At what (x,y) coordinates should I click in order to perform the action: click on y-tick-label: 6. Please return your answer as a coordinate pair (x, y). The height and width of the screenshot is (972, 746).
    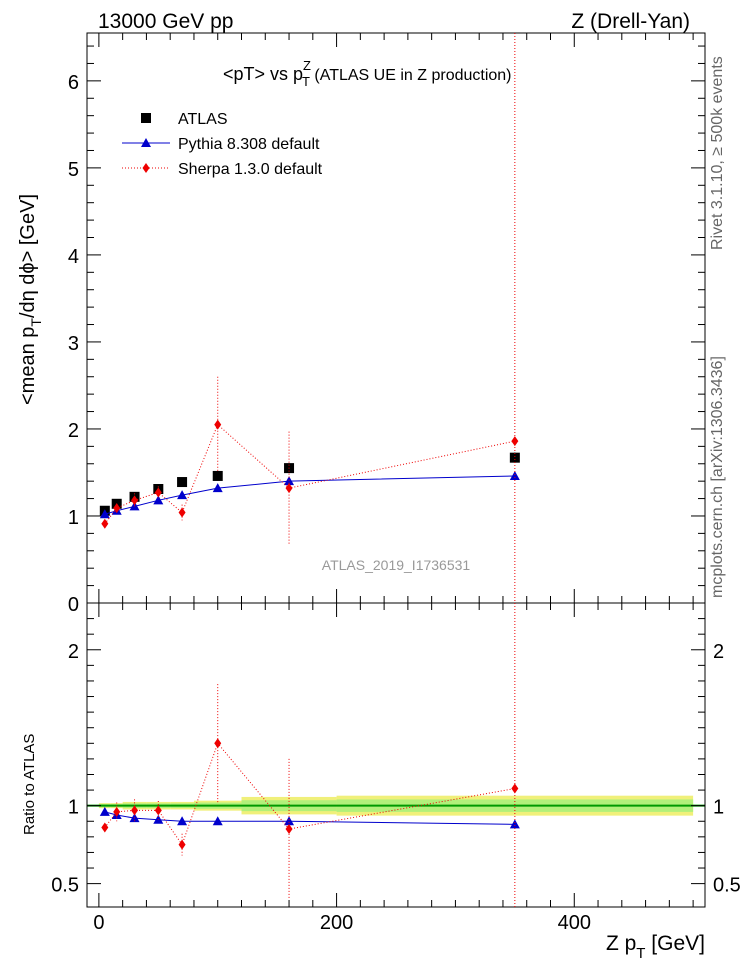
    Looking at the image, I should click on (73, 83).